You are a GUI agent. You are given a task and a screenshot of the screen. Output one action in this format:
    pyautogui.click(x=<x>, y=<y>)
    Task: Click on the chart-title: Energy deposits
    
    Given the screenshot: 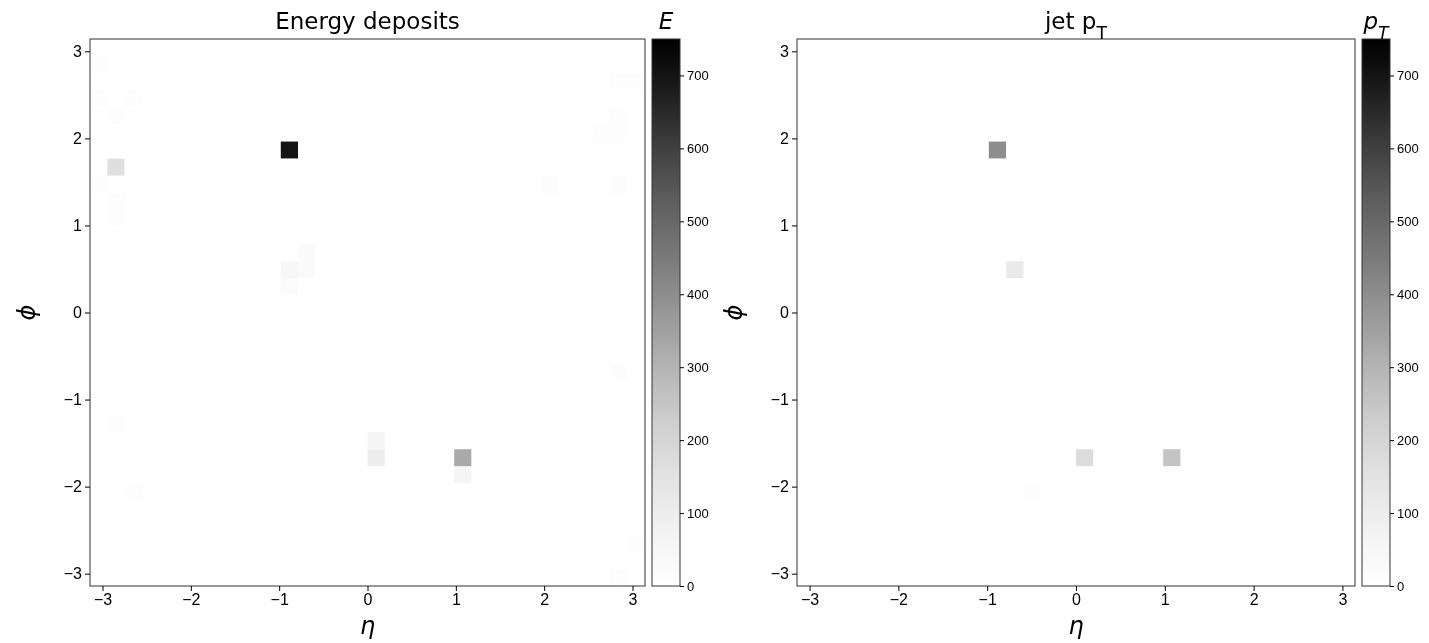 What is the action you would take?
    pyautogui.click(x=367, y=21)
    